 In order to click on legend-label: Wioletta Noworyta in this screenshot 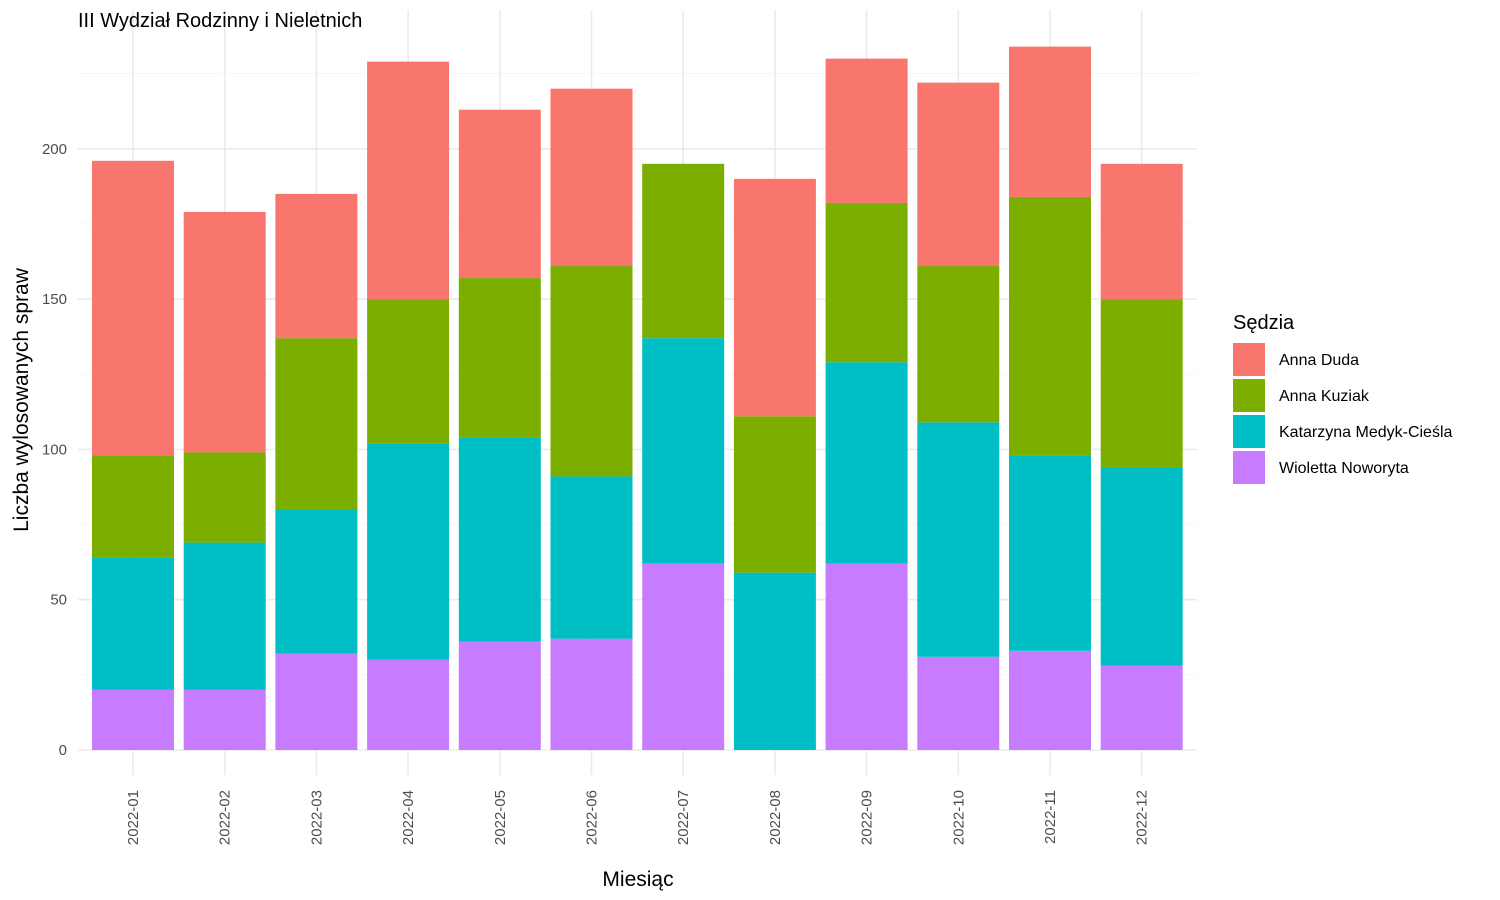, I will do `click(1344, 468)`.